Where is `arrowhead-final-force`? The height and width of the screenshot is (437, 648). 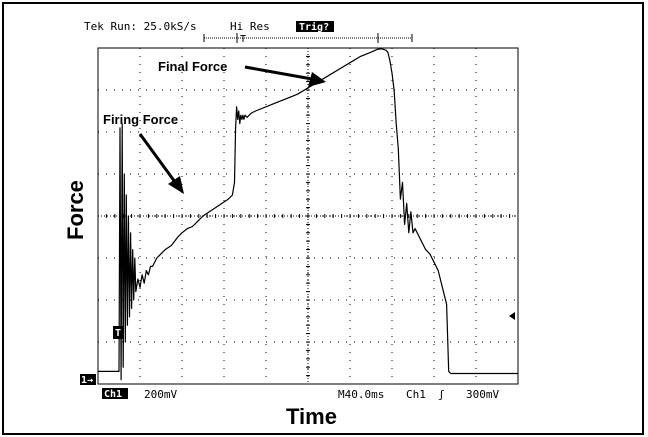 arrowhead-final-force is located at coordinates (317, 79).